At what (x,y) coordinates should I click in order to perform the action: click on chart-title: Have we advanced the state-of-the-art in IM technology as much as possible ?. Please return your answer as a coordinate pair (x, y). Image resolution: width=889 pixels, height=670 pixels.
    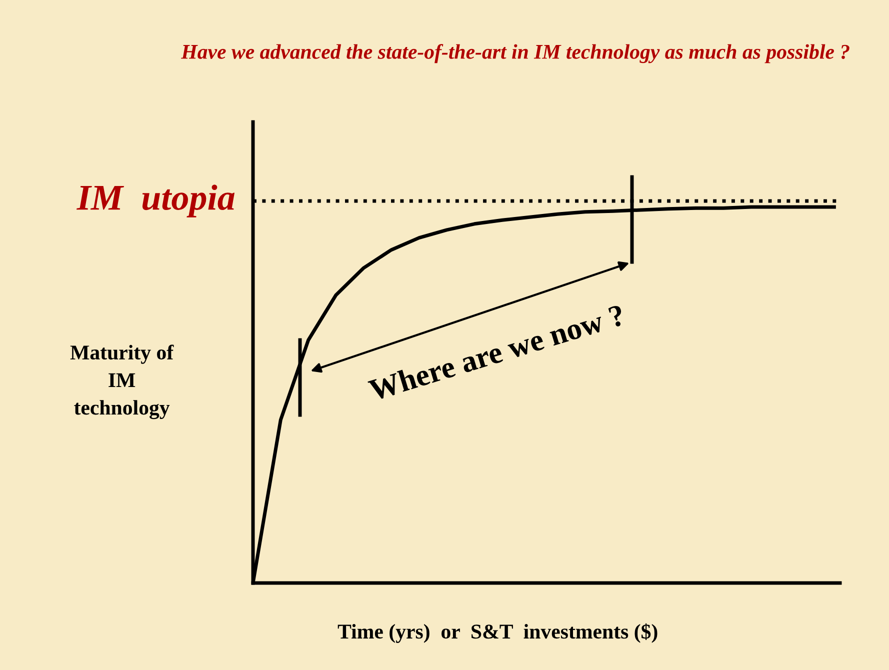
    Looking at the image, I should click on (515, 54).